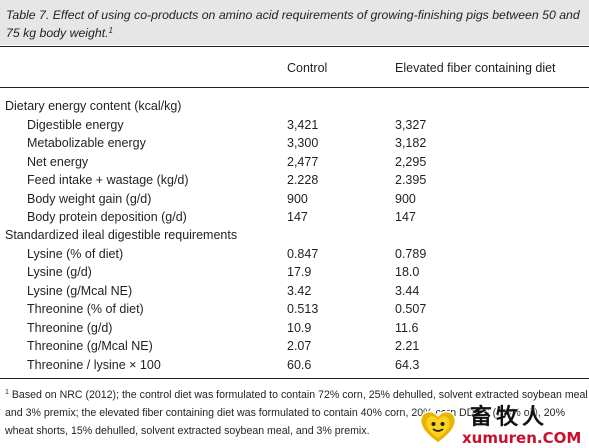 Image resolution: width=589 pixels, height=448 pixels. I want to click on elevated-value: 147, so click(405, 217).